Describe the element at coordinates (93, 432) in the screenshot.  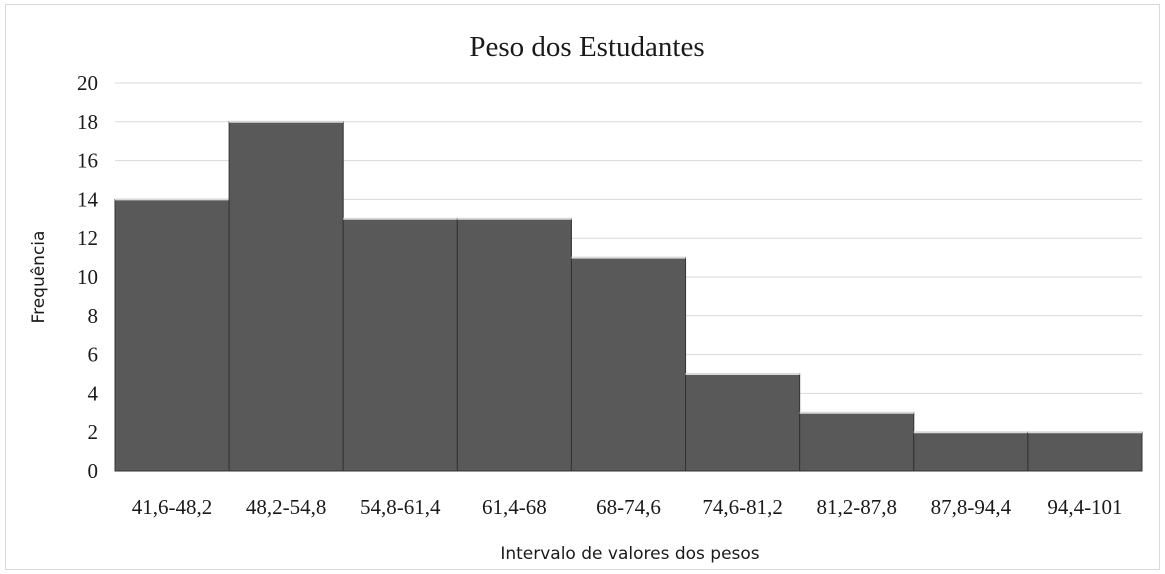
I see `y-tick-label: 2` at that location.